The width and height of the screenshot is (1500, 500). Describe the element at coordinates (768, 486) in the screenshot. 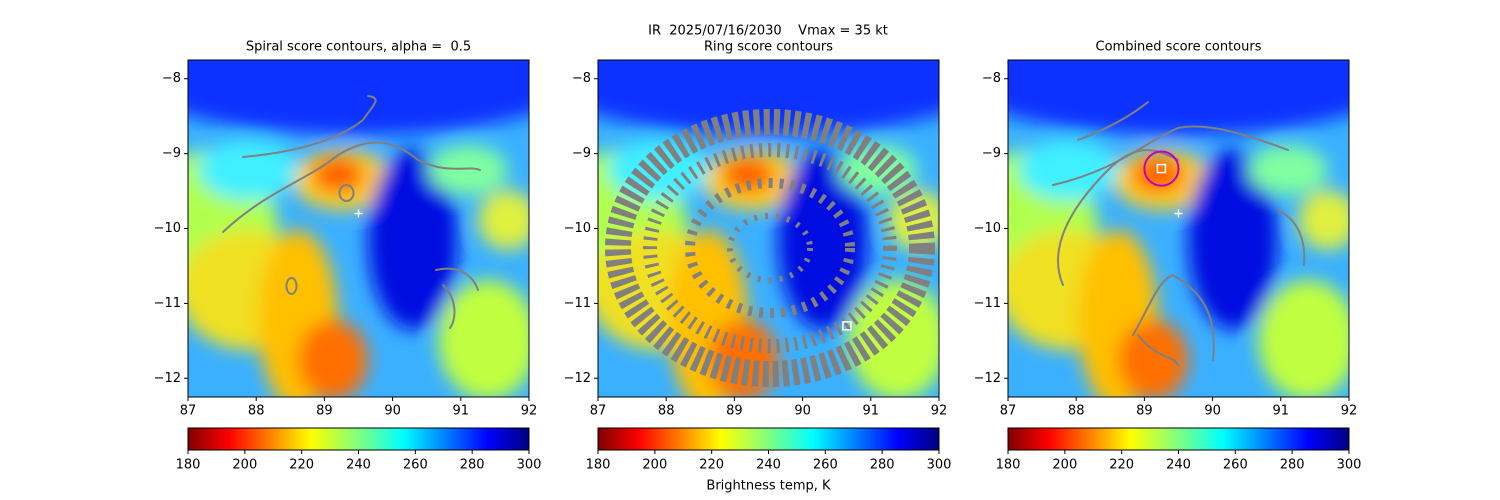

I see `colorbar-label: Brightness temp, K` at that location.